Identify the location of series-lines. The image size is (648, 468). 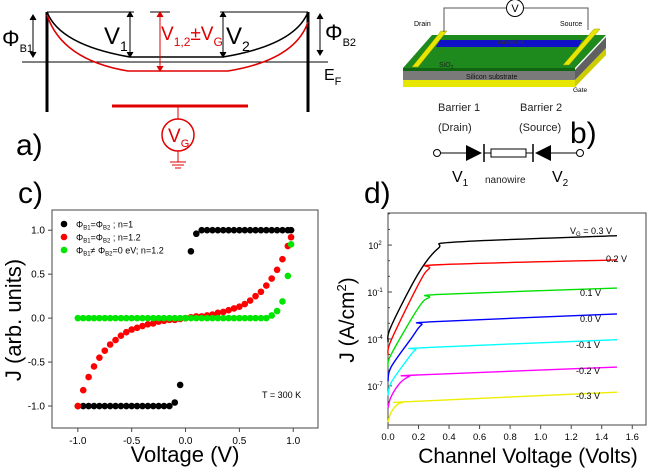
(502, 328).